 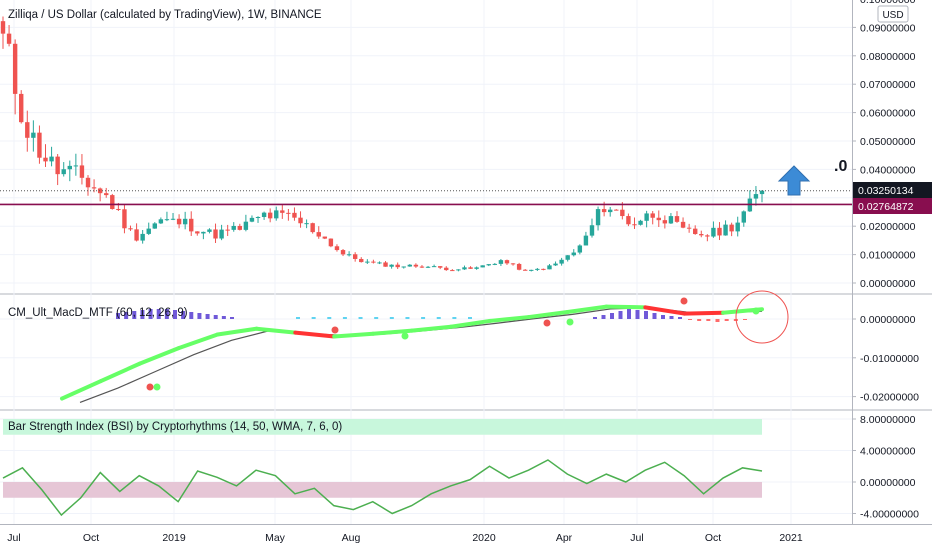 I want to click on price-tick-label: 0.07000000, so click(x=888, y=85).